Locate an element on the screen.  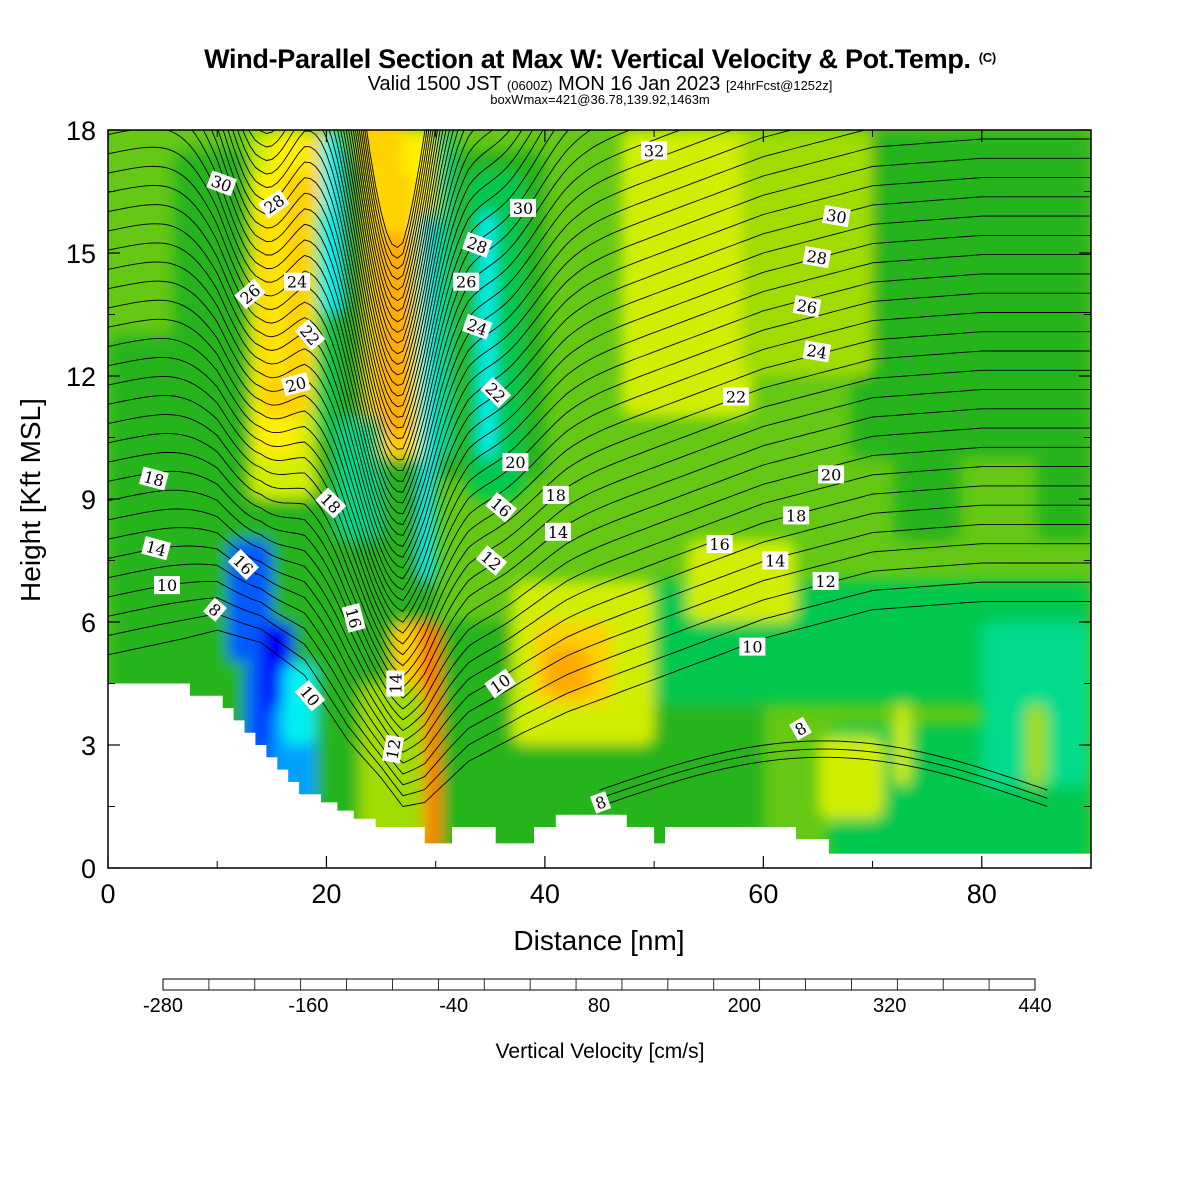
colorbar-tick-label-3: 80 is located at coordinates (599, 1006).